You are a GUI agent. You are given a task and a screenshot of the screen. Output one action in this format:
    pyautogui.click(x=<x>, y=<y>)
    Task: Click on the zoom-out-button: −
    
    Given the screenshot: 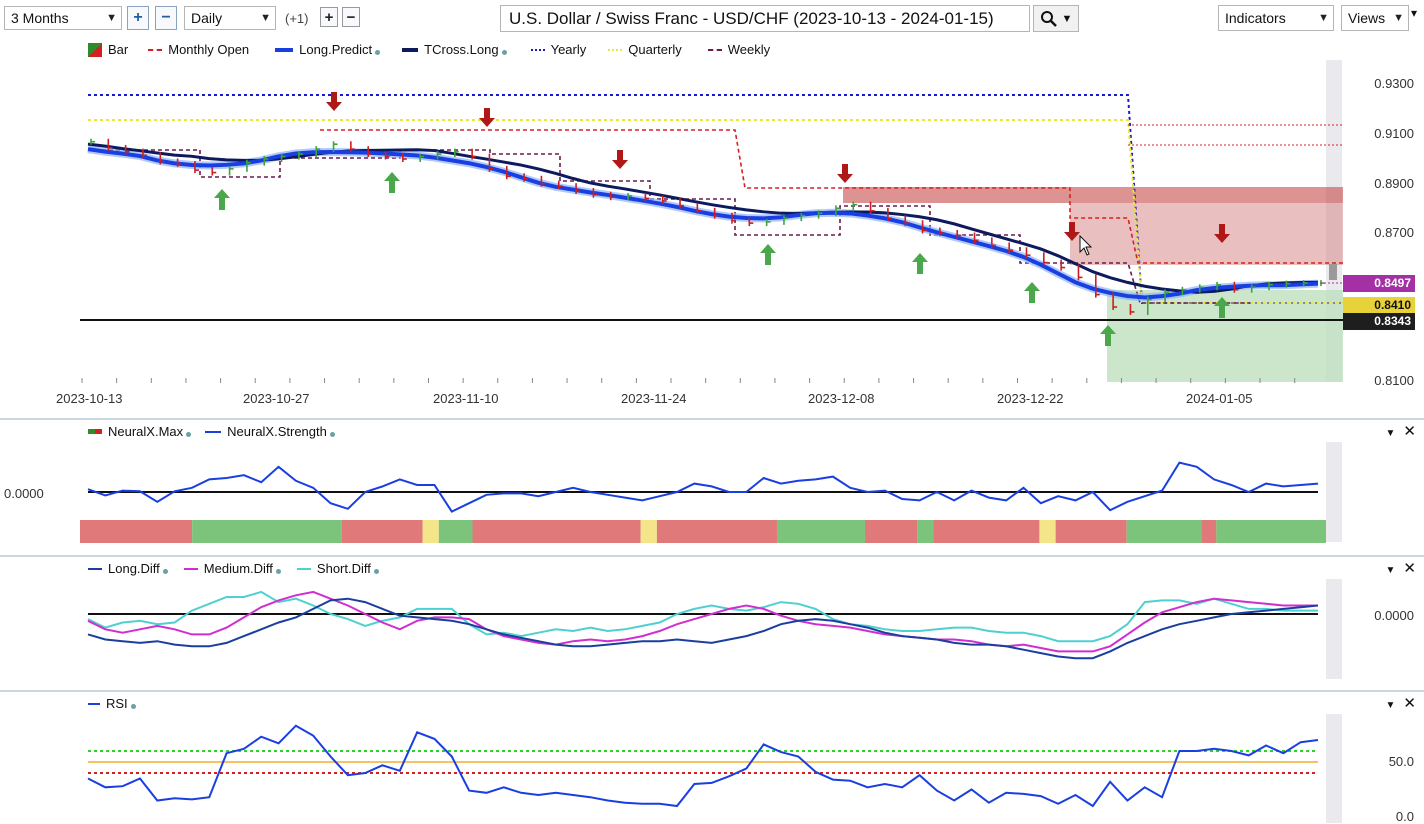 What is the action you would take?
    pyautogui.click(x=166, y=18)
    